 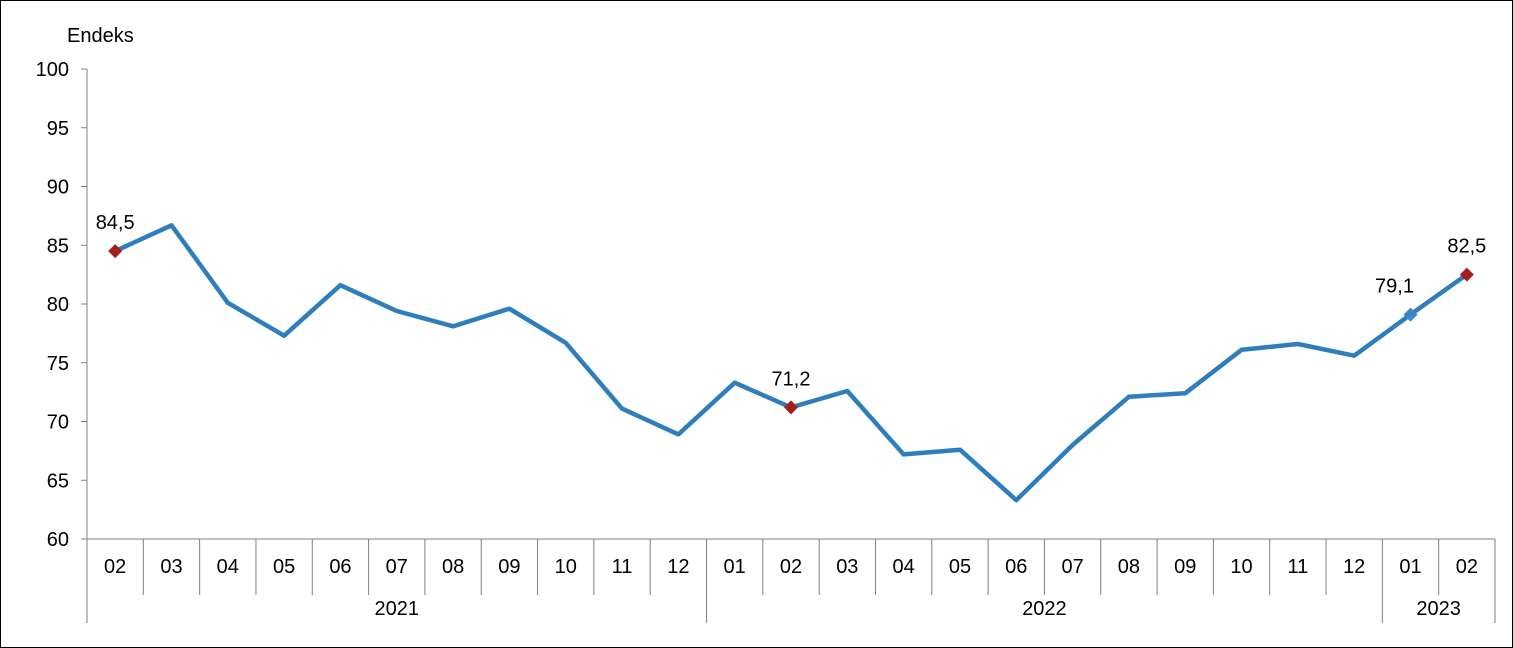 I want to click on y-axis: 60 65 70 75 80 85 90 95 100, so click(x=62, y=305).